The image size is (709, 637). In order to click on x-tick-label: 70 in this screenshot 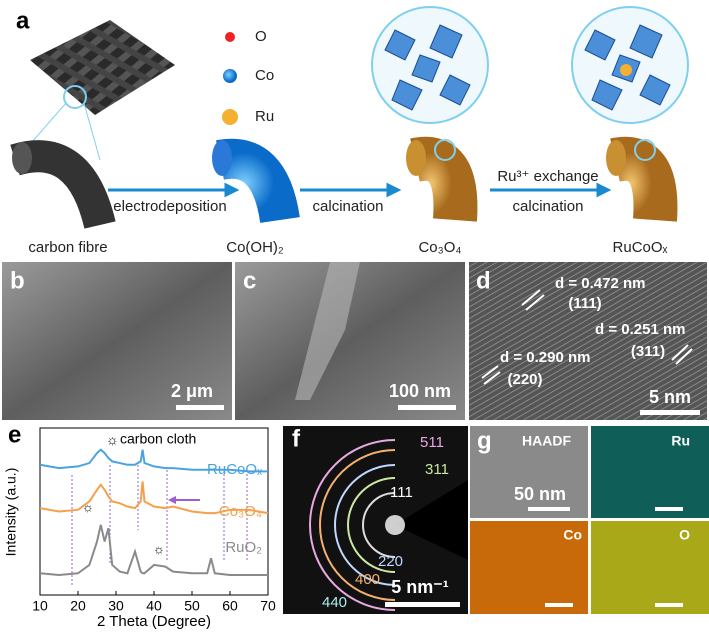, I will do `click(268, 606)`.